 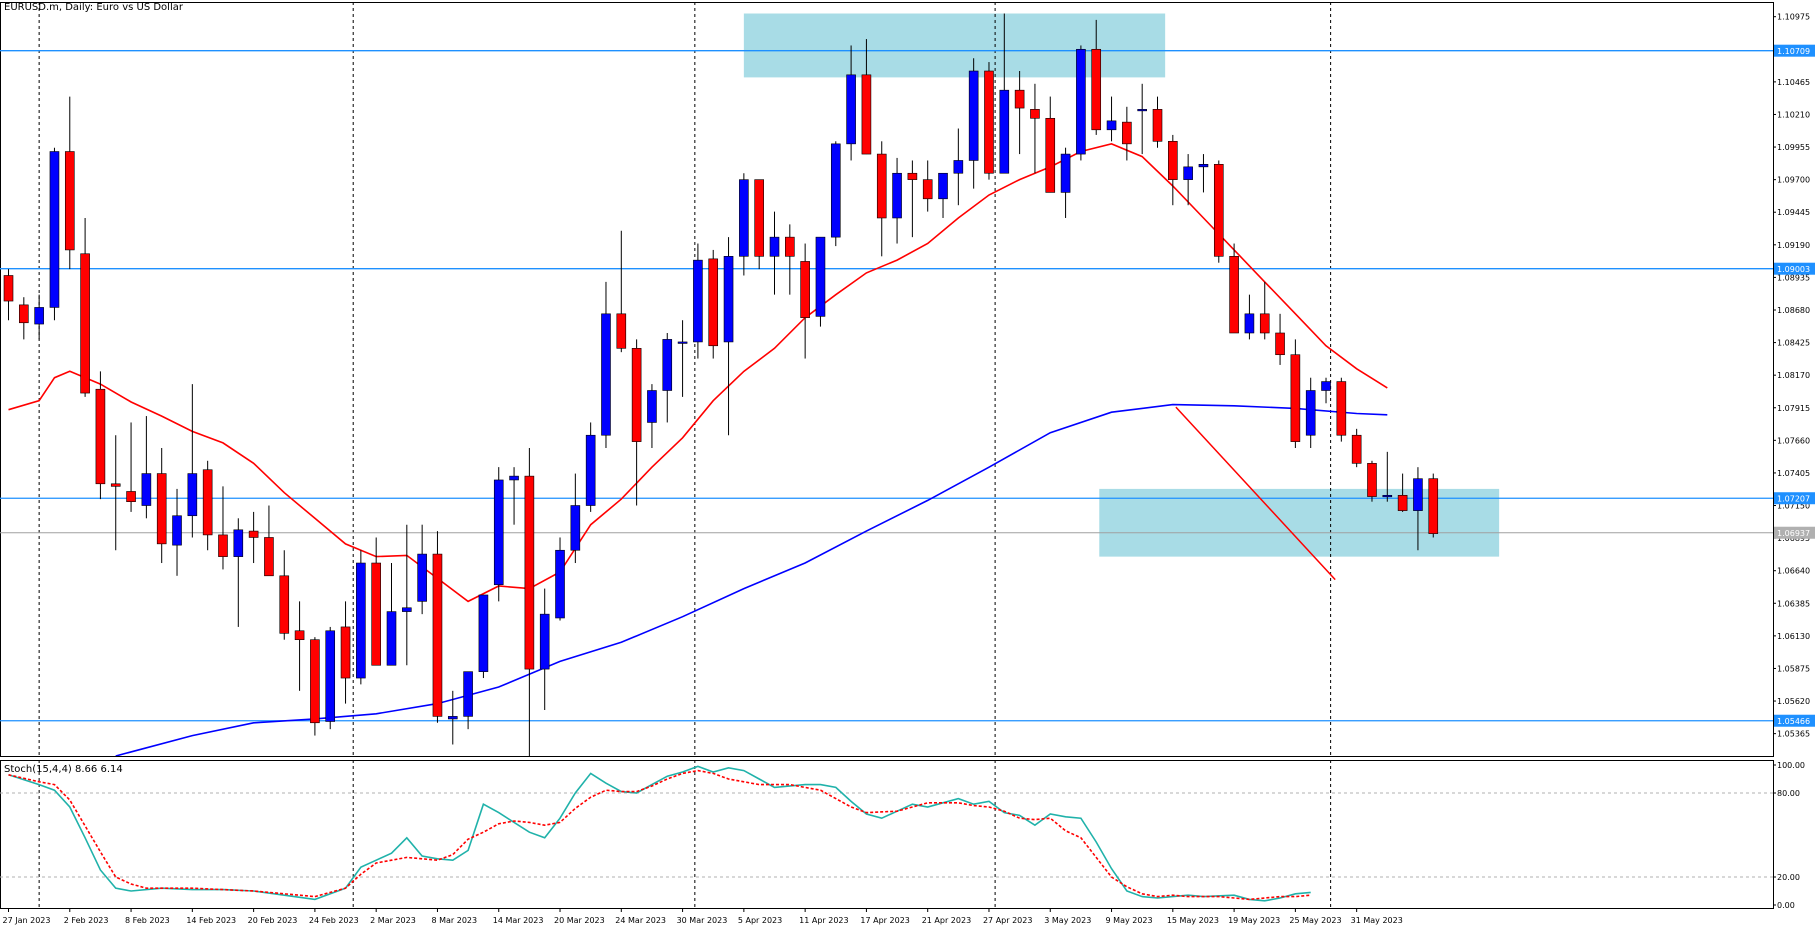 What do you see at coordinates (1788, 793) in the screenshot?
I see `osc-tick-label: 80.00` at bounding box center [1788, 793].